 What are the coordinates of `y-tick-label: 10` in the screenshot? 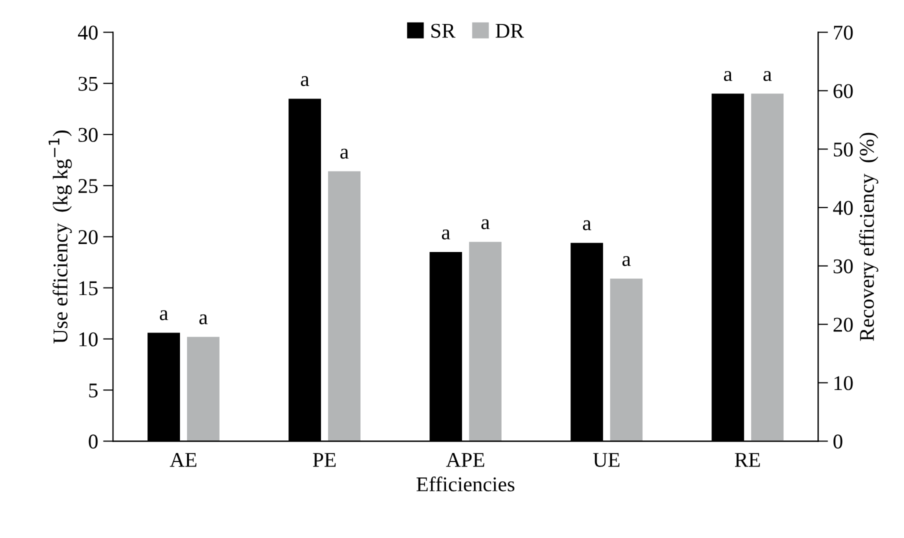 It's located at (88, 339).